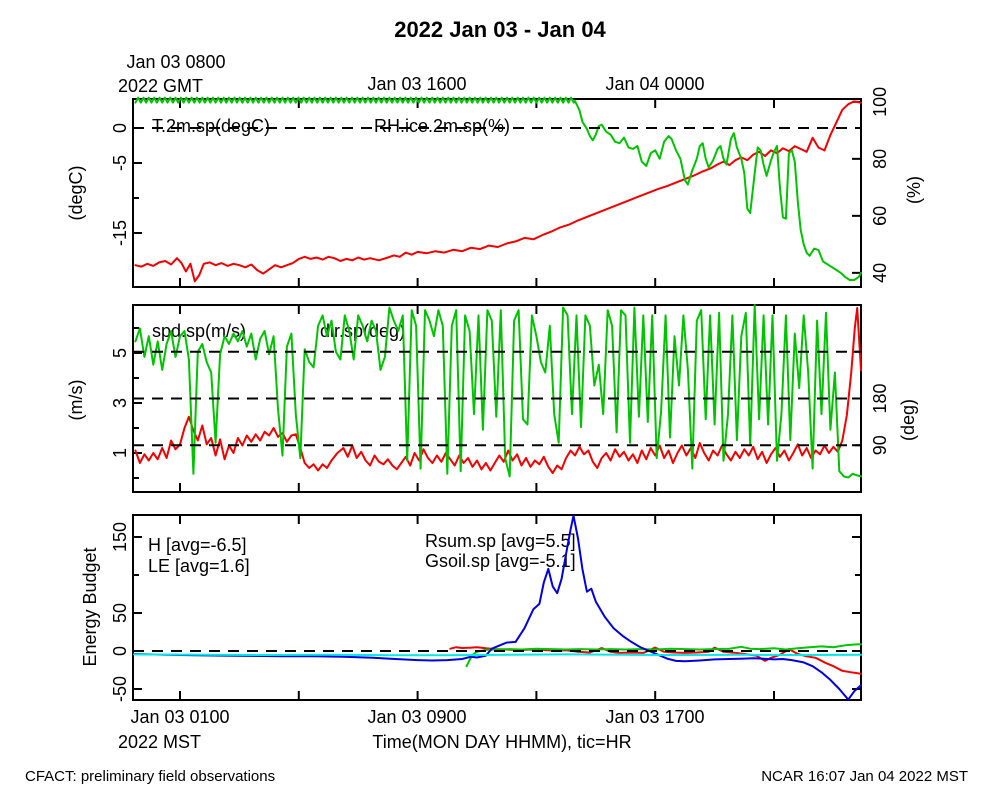 The image size is (1000, 800). I want to click on bottom-axis-label-0900: Jan 03 0900, so click(416, 717).